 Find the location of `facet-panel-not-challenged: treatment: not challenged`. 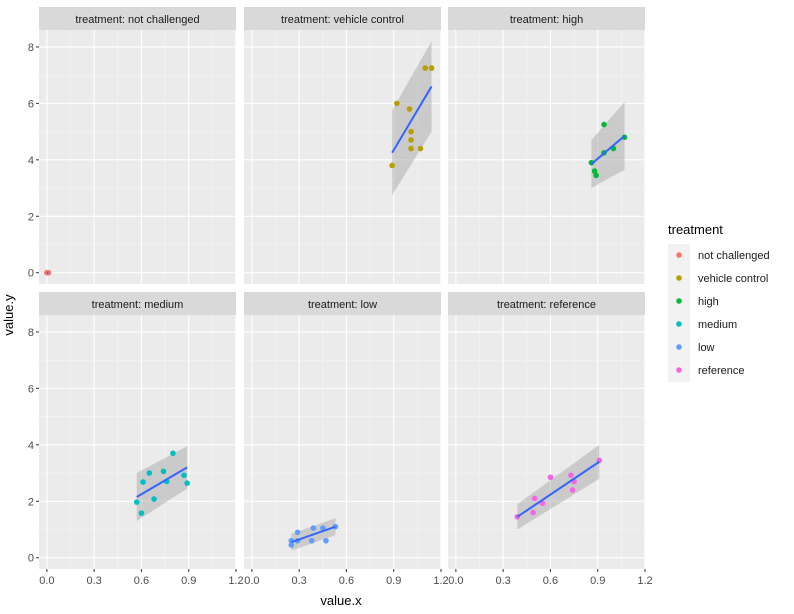

facet-panel-not-challenged: treatment: not challenged is located at coordinates (138, 145).